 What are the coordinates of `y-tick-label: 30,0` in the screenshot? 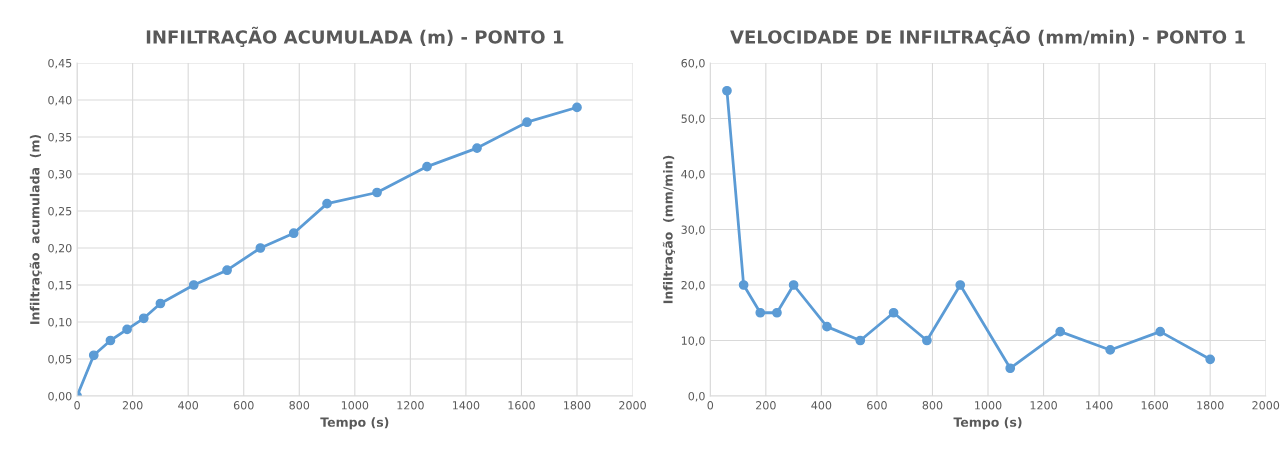 It's located at (693, 230).